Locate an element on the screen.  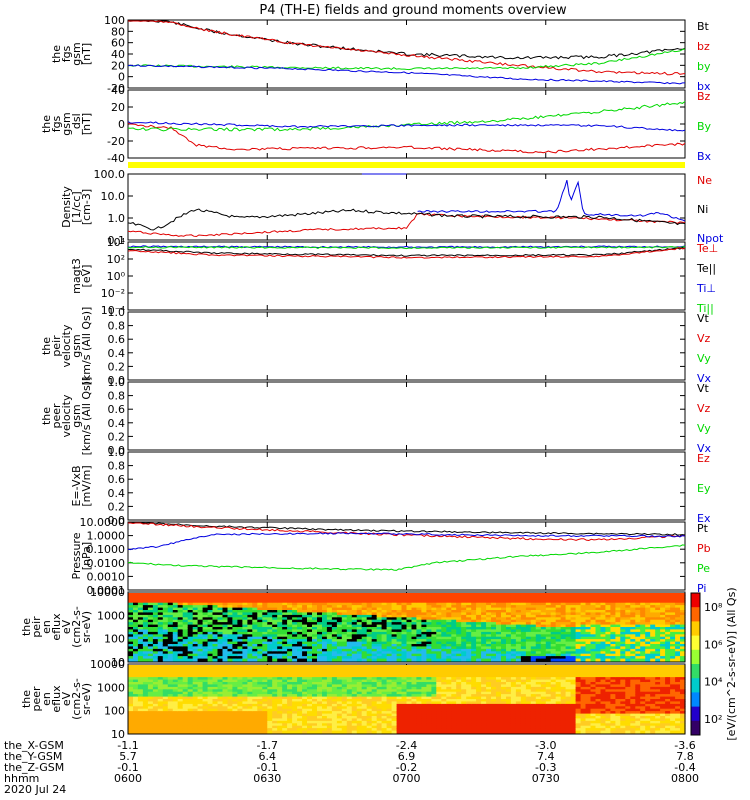
ytick-label: 10⁰ is located at coordinates (116, 276).